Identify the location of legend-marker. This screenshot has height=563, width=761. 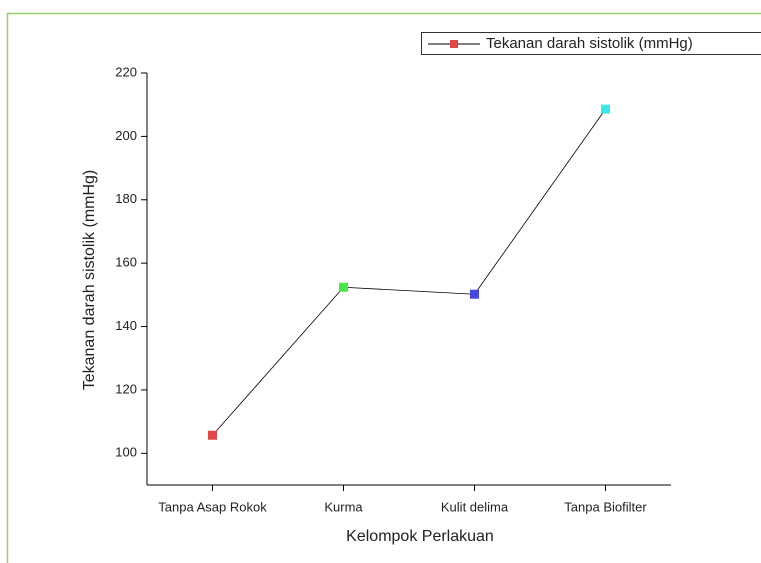
(454, 44).